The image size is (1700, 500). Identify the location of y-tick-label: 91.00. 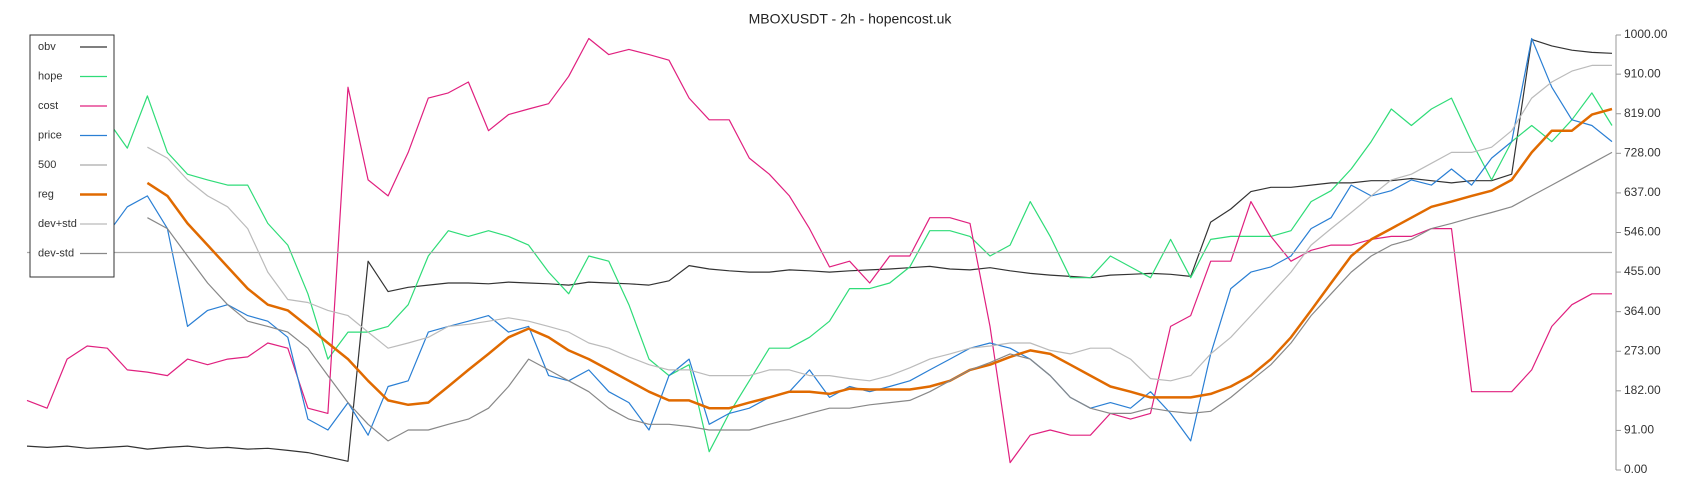
(1639, 430).